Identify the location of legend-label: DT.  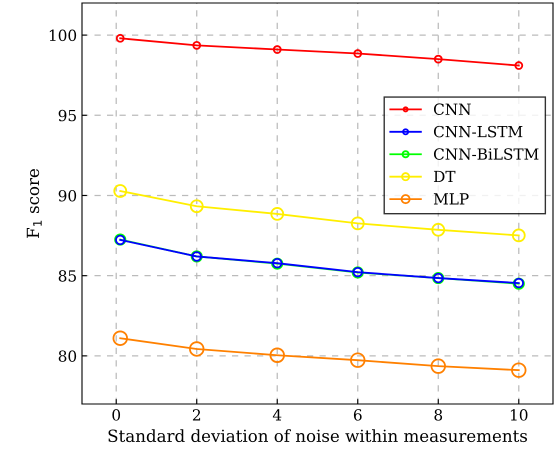
(445, 176).